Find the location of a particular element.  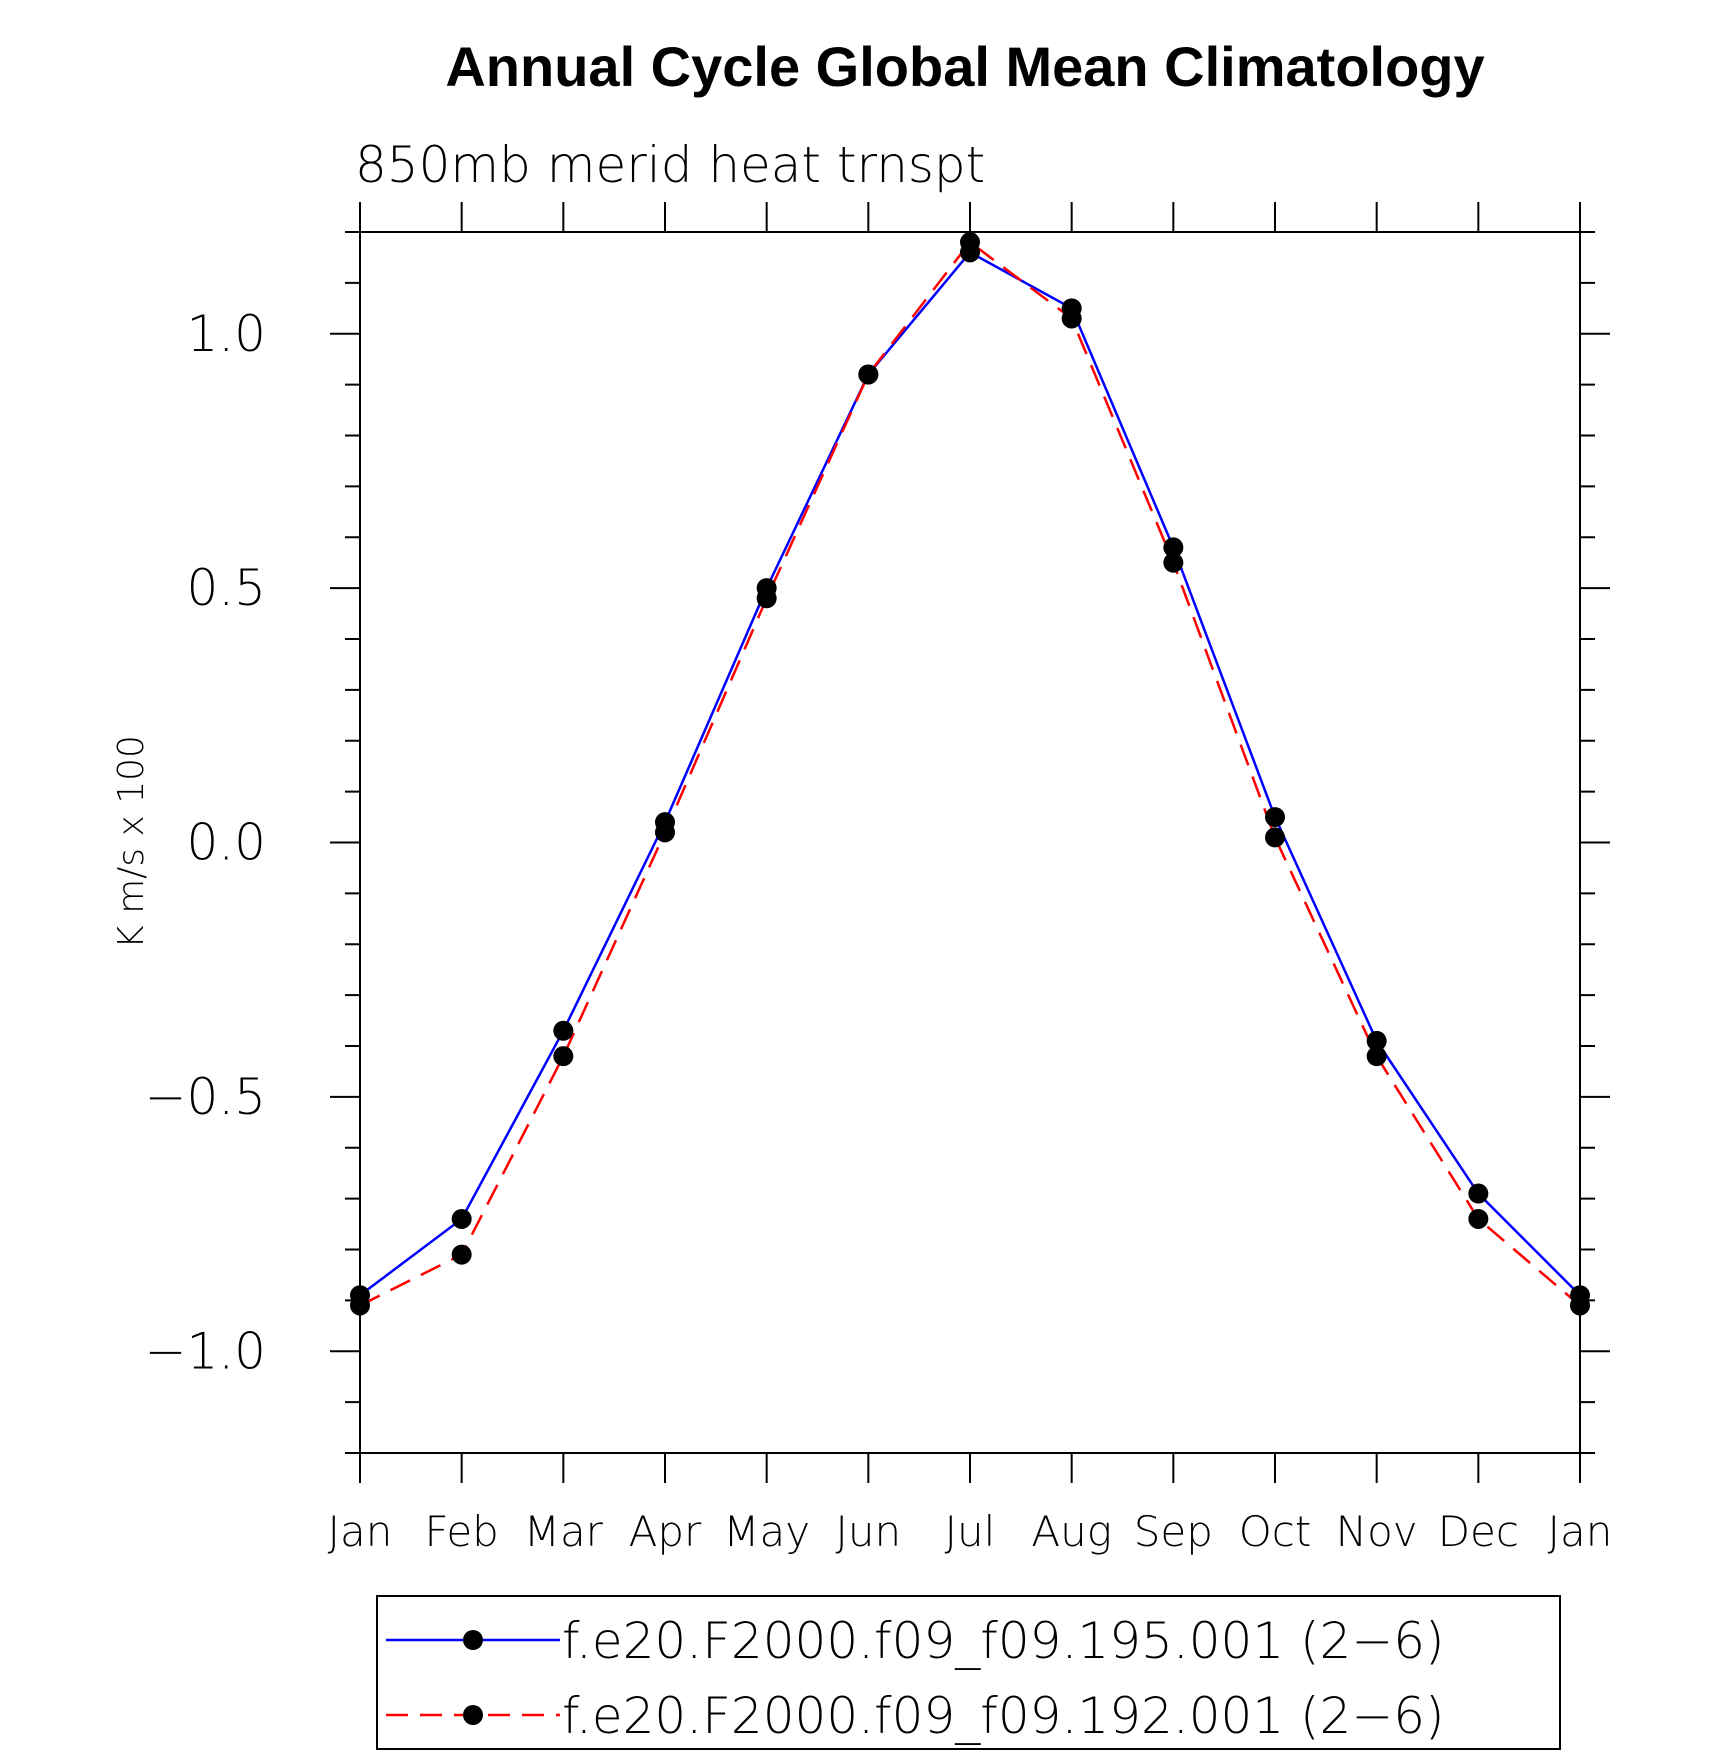

y-tick-labels: −1.0 −0.5 0.0 0.5 1.0 is located at coordinates (205, 843).